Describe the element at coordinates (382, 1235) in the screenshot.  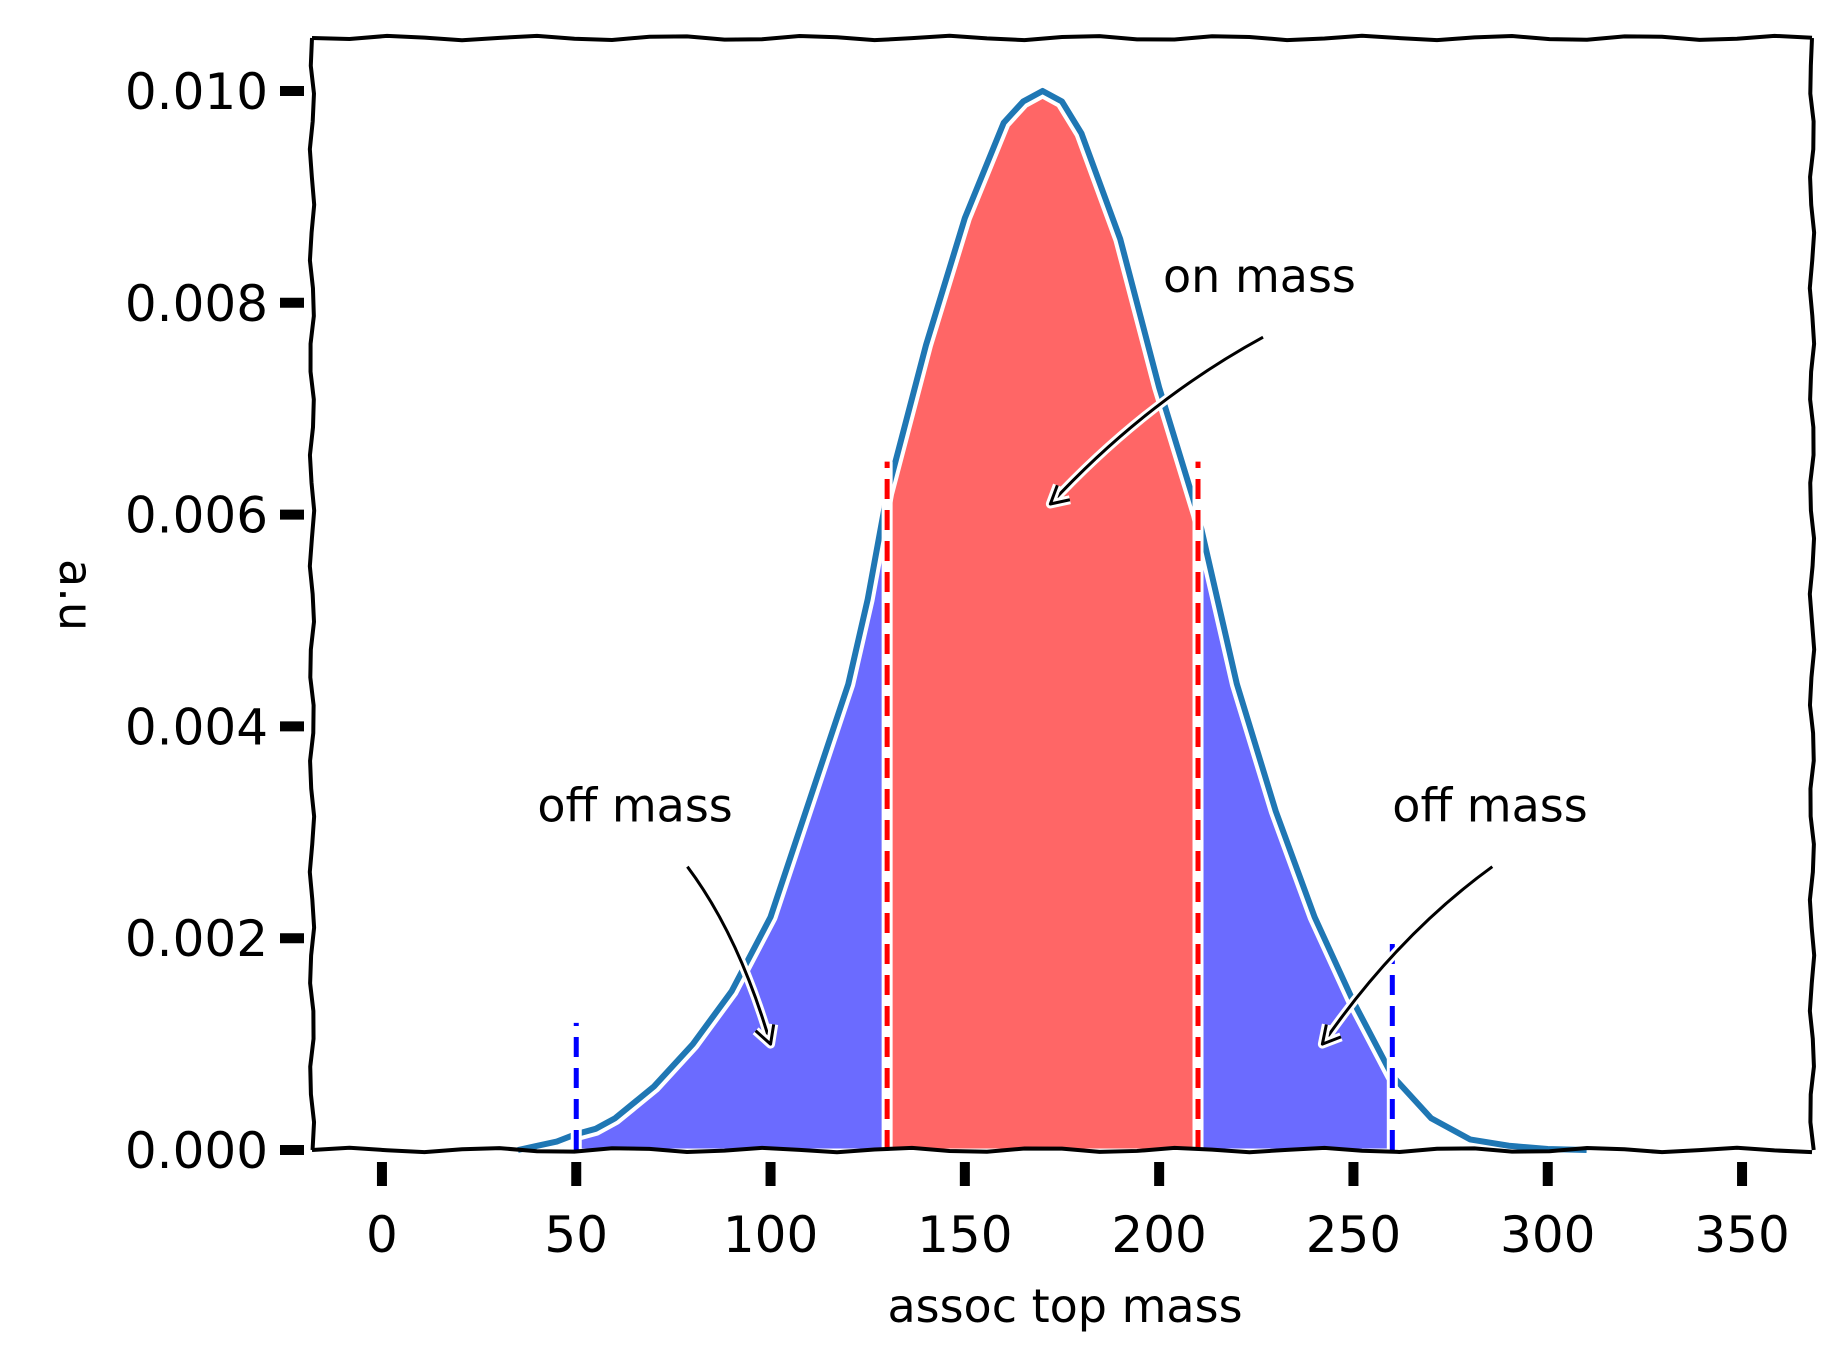
I see `x-tick-label: 0` at that location.